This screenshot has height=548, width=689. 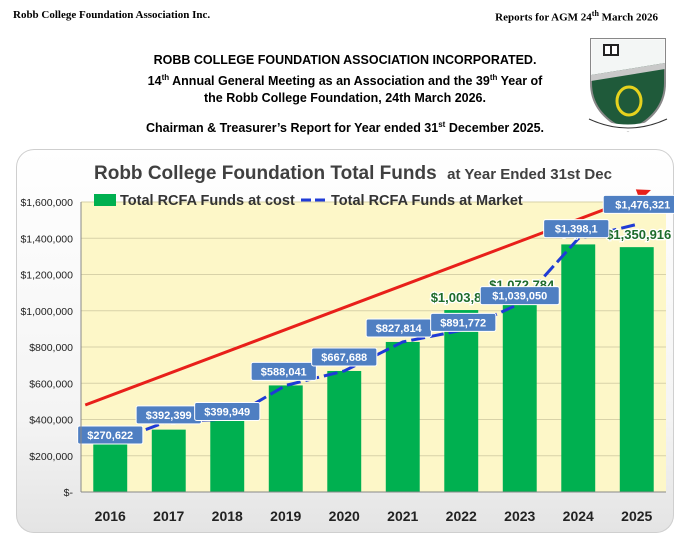 I want to click on market-data-label: $270,622, so click(x=110, y=436).